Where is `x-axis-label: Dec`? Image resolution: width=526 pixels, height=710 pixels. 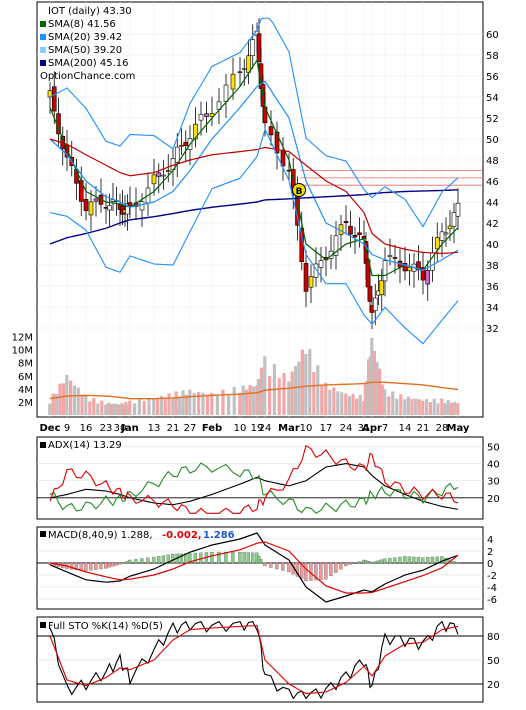 x-axis-label: Dec is located at coordinates (49, 428).